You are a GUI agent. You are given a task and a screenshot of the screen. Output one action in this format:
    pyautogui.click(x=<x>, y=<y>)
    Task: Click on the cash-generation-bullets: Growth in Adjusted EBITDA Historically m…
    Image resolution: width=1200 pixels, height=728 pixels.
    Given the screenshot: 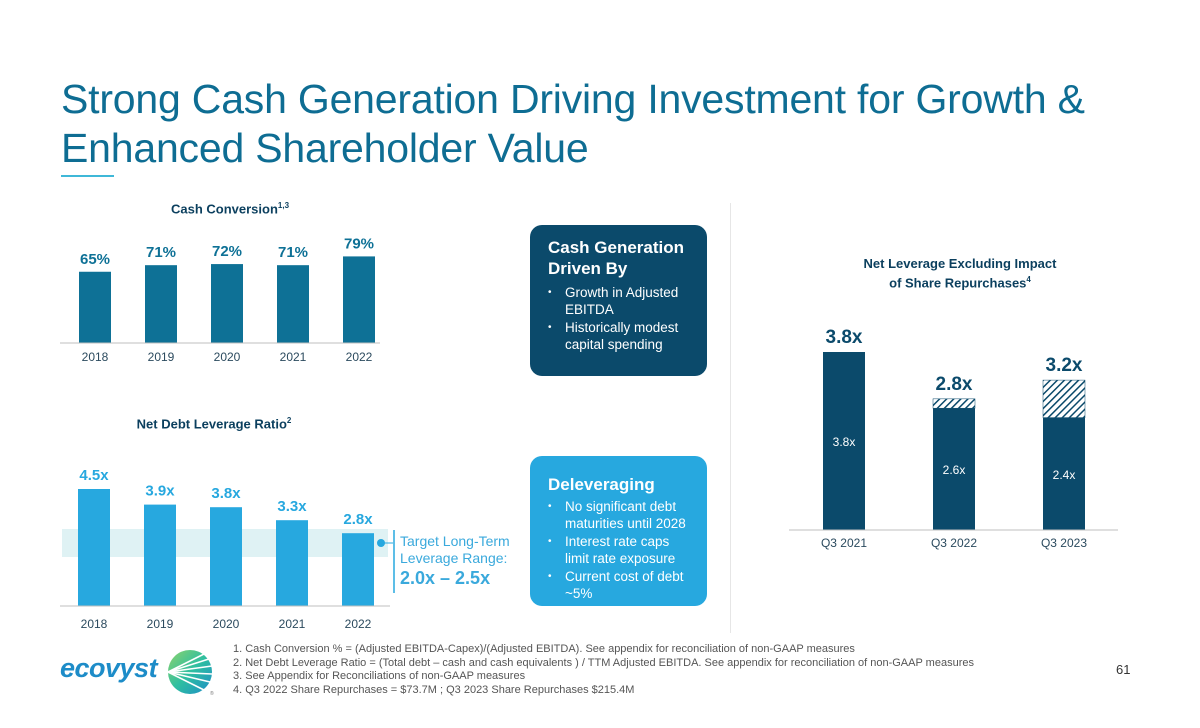 What is the action you would take?
    pyautogui.click(x=619, y=319)
    